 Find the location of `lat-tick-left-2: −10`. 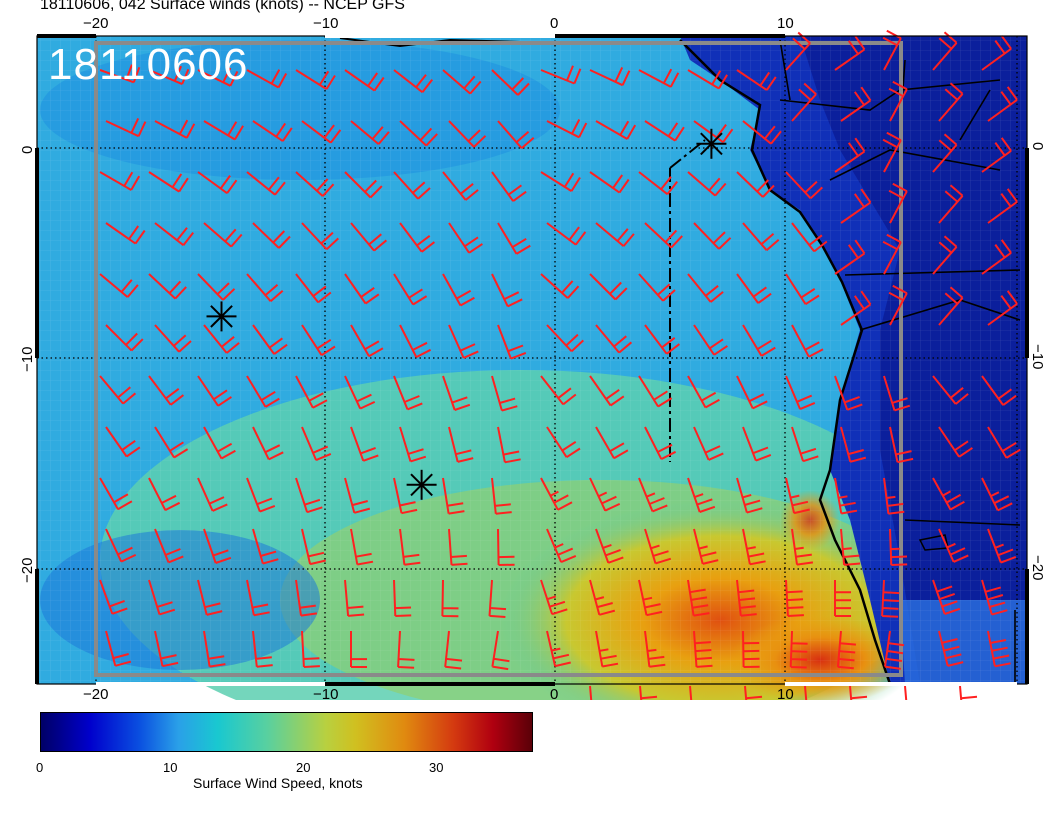

lat-tick-left-2: −10 is located at coordinates (27, 359).